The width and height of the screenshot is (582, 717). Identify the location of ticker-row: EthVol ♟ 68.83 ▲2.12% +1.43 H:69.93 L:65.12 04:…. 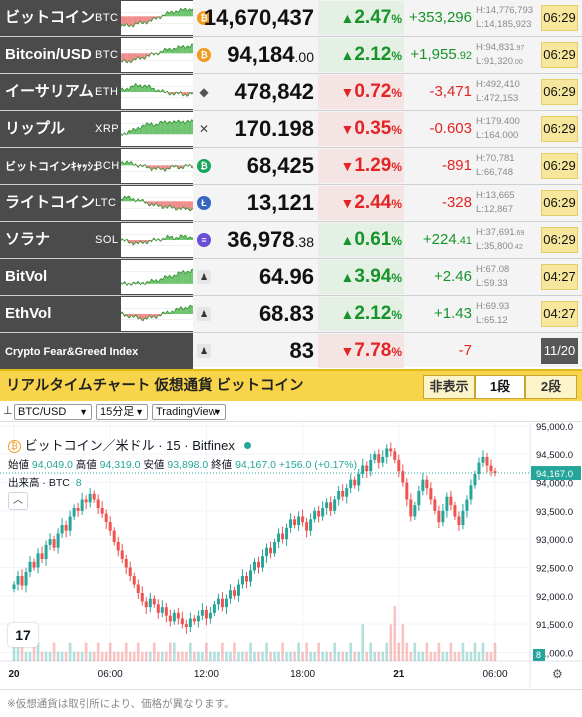
(291, 314).